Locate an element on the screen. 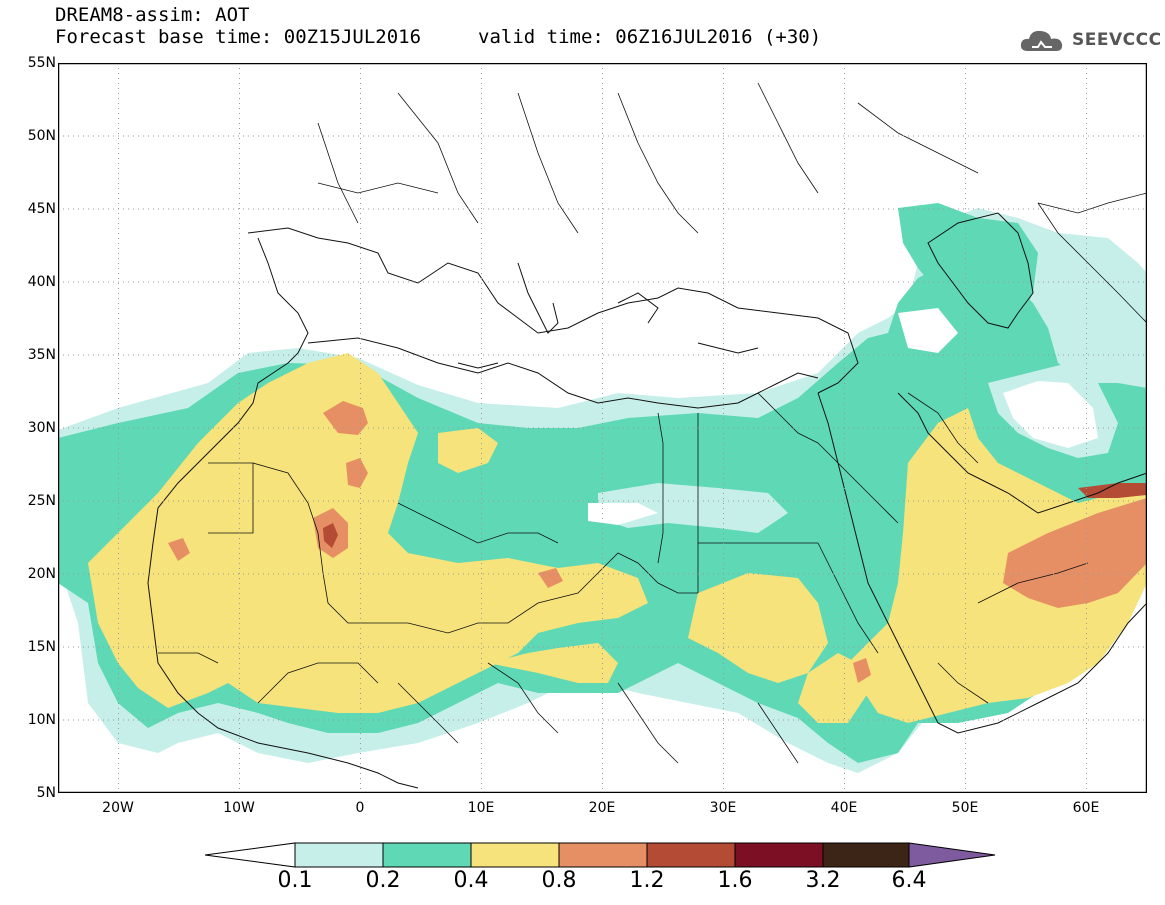 Image resolution: width=1165 pixels, height=905 pixels. cloud-icon is located at coordinates (1041, 40).